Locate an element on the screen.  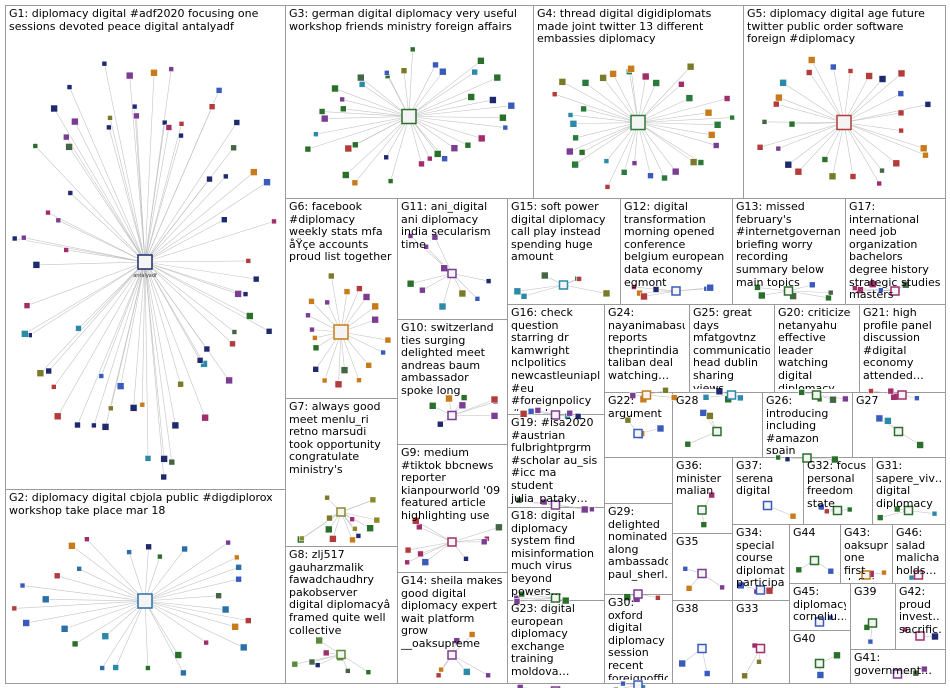
hub-vertex-g40 is located at coordinates (819, 663).